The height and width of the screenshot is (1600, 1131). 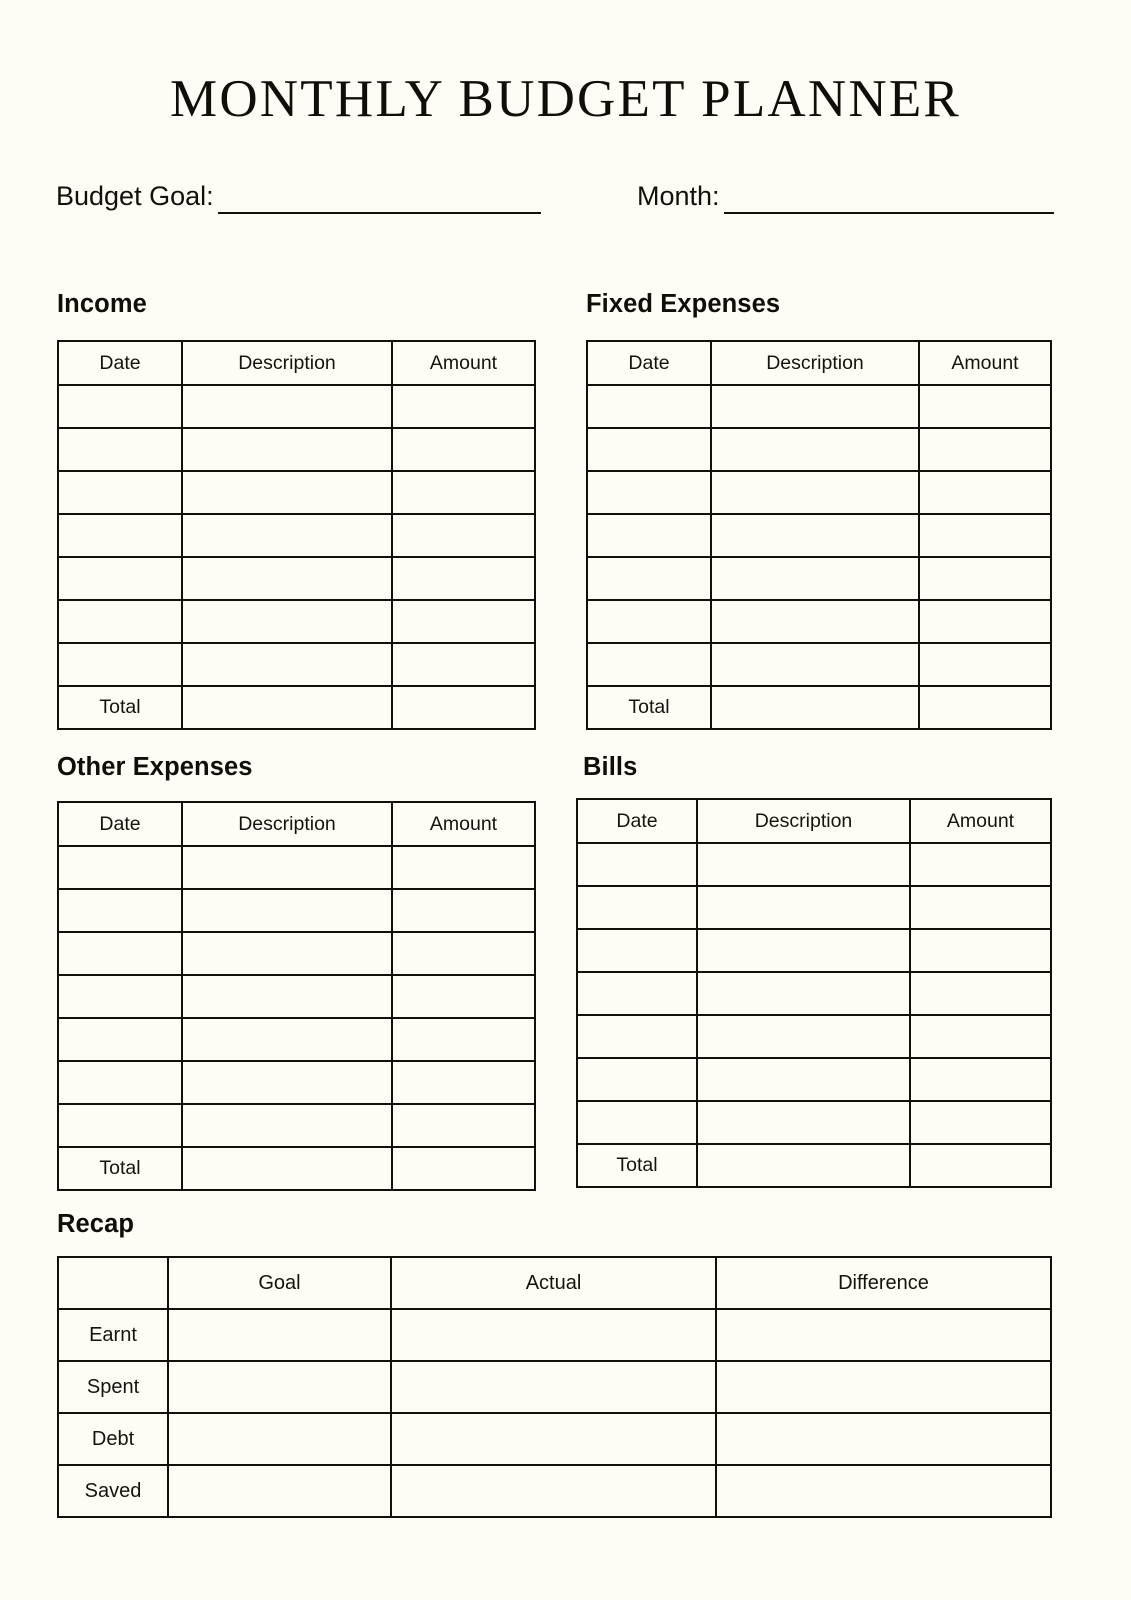 What do you see at coordinates (379, 212) in the screenshot?
I see `budget-goal-input` at bounding box center [379, 212].